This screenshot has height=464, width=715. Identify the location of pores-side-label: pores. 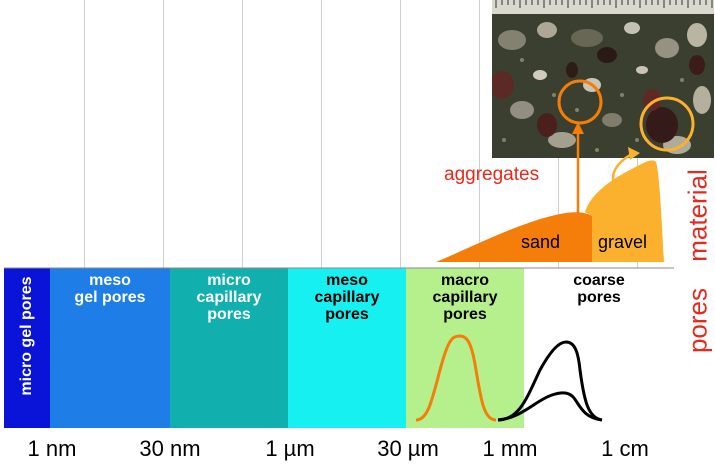
(697, 320).